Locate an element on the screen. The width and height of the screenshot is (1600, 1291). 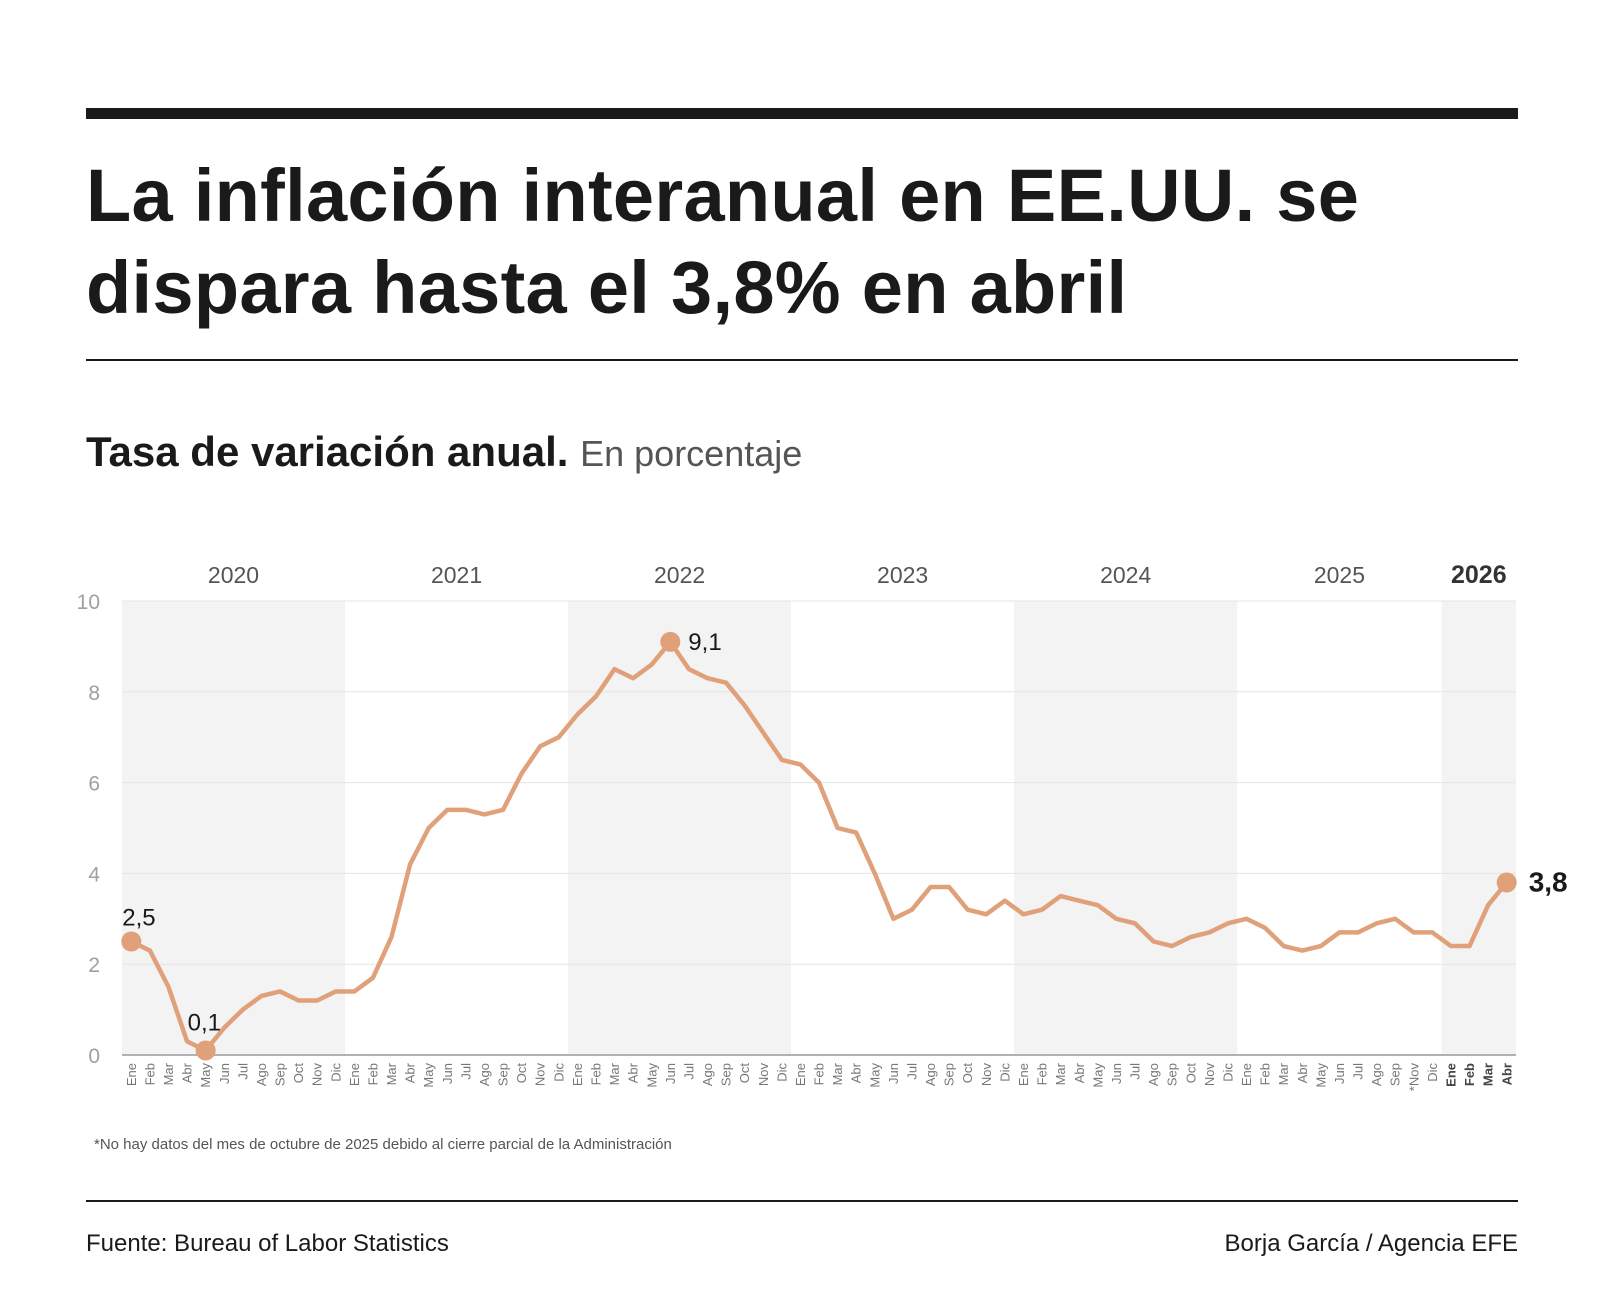
y-tick-label: 4 is located at coordinates (94, 874).